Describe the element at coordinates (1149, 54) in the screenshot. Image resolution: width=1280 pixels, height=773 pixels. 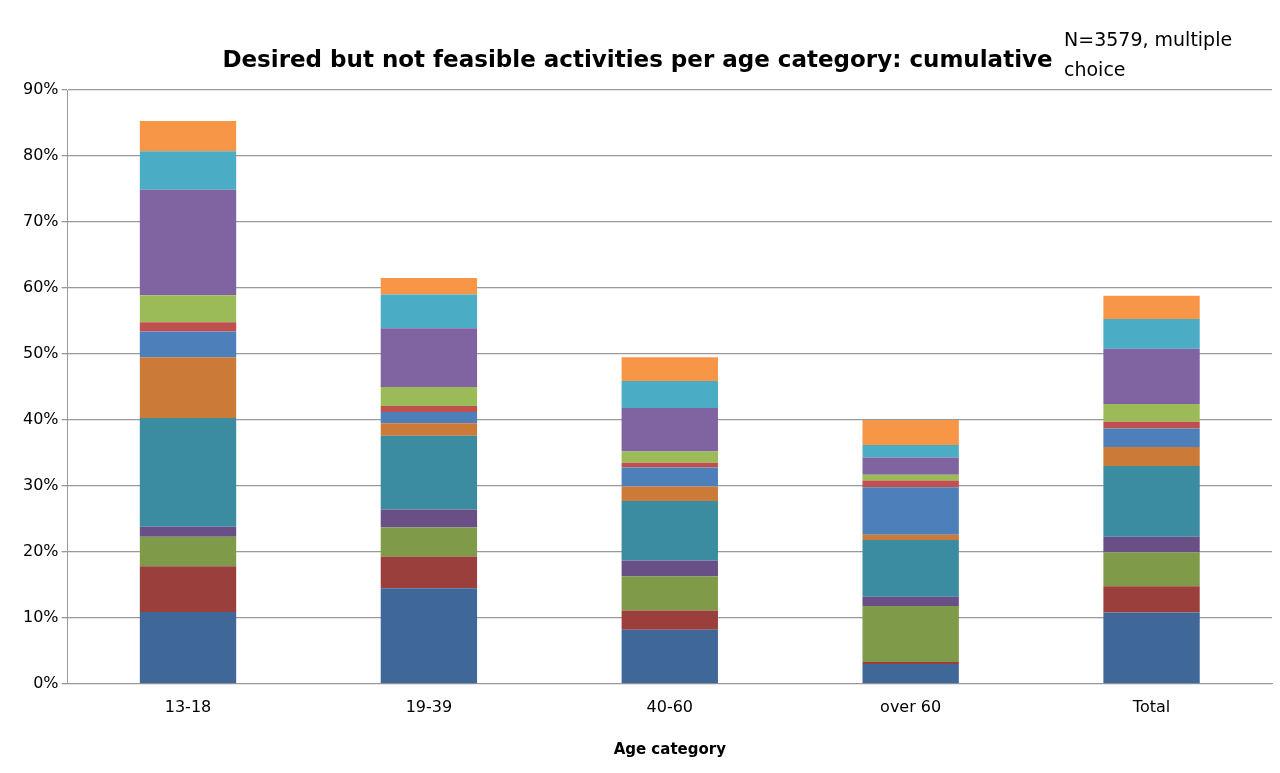
I see `text: N=3579, multiple choice` at that location.